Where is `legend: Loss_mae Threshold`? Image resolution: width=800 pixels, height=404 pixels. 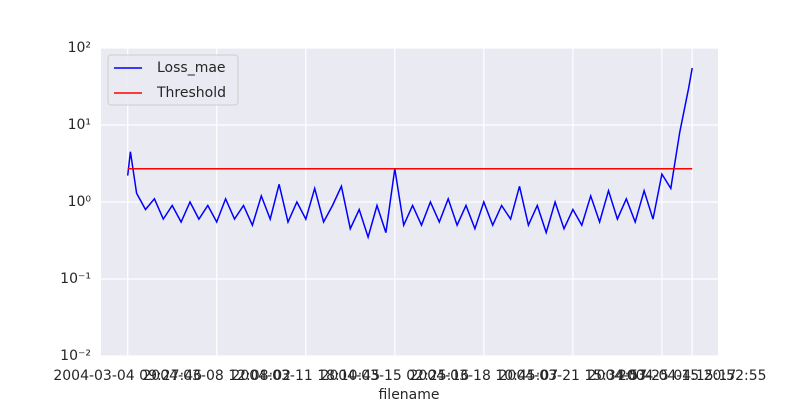
legend: Loss_mae Threshold is located at coordinates (173, 80).